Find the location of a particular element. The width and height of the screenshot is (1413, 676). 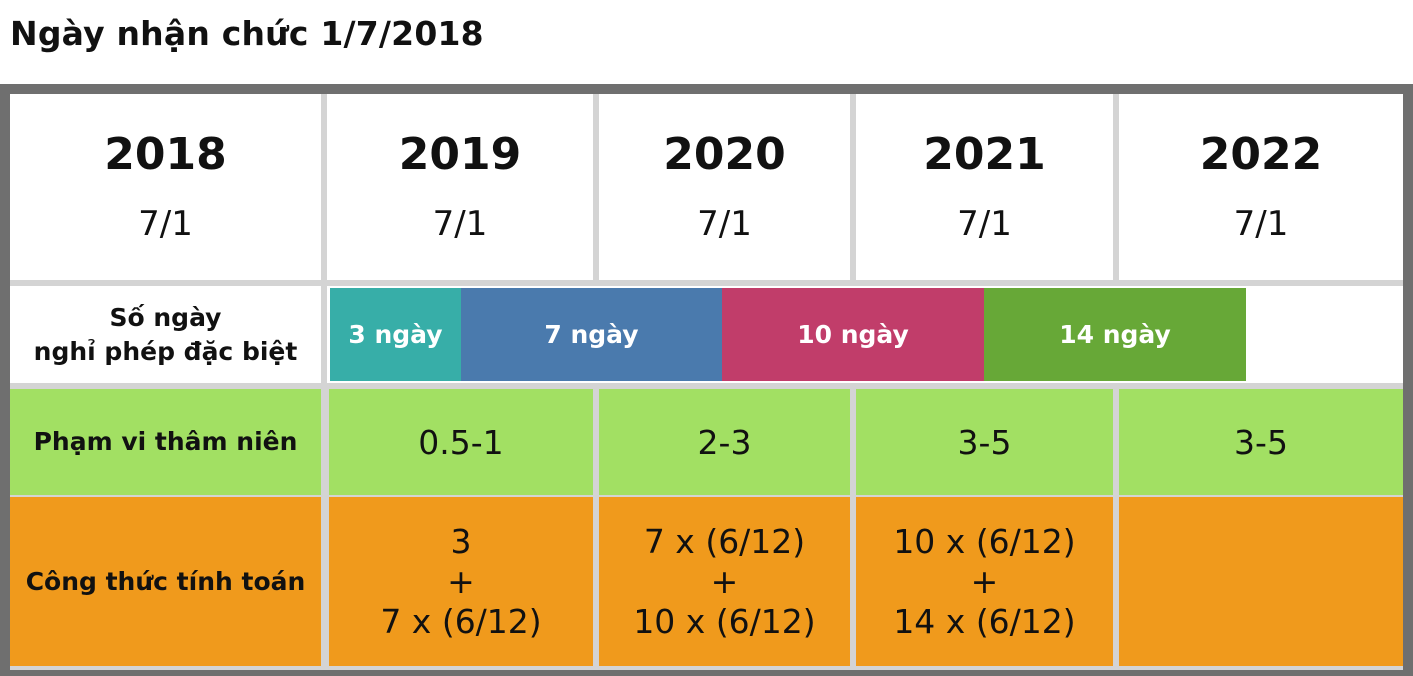

seniority-label: Phạm vi thâm niên is located at coordinates (165, 442).